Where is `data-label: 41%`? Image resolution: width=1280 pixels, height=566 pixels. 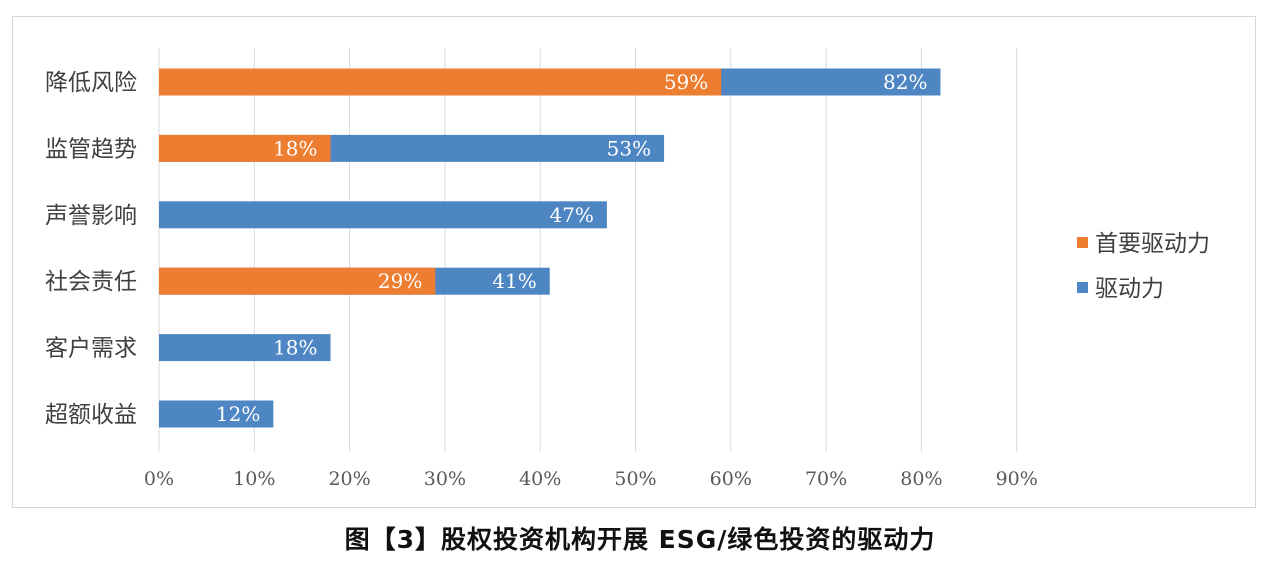
data-label: 41% is located at coordinates (514, 281).